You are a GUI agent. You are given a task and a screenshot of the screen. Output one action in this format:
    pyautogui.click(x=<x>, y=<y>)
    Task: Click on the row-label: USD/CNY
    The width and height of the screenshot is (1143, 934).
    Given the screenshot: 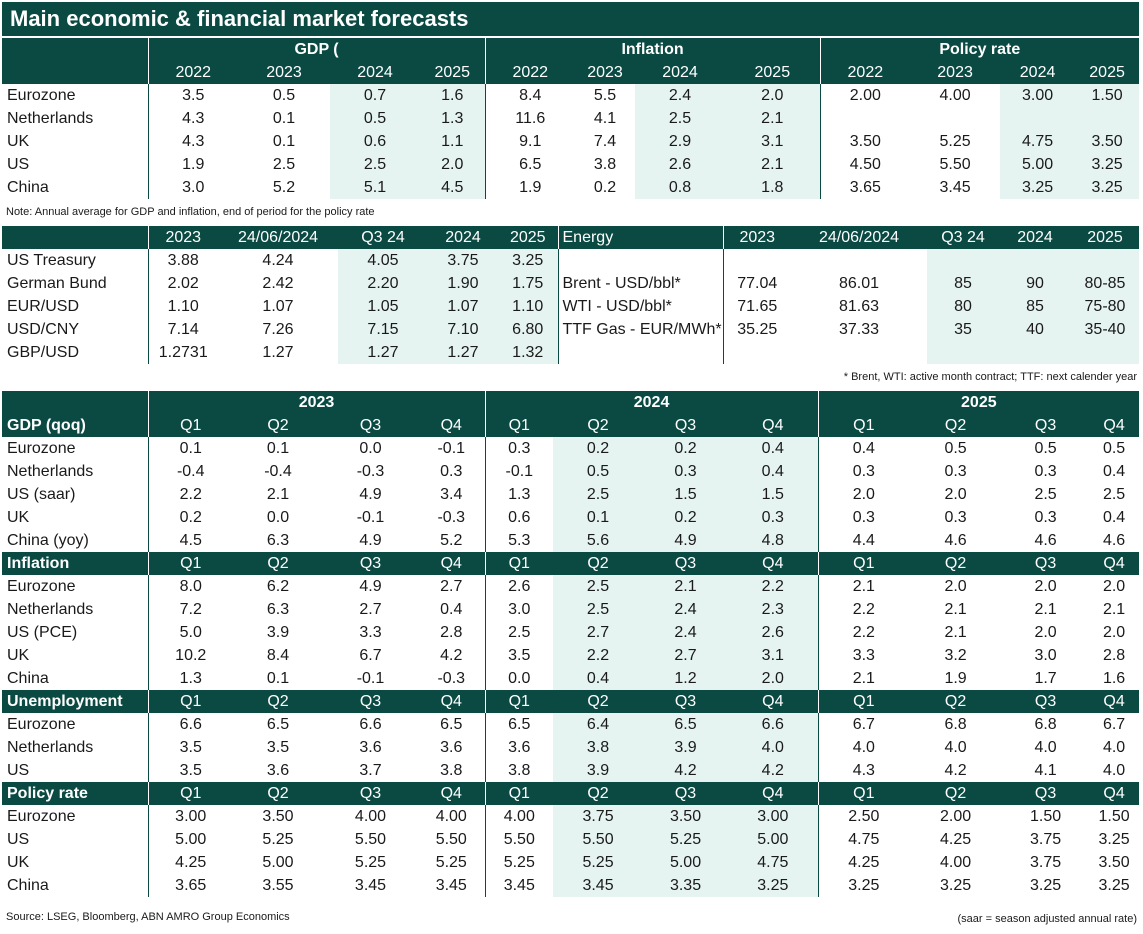 What is the action you would take?
    pyautogui.click(x=43, y=329)
    